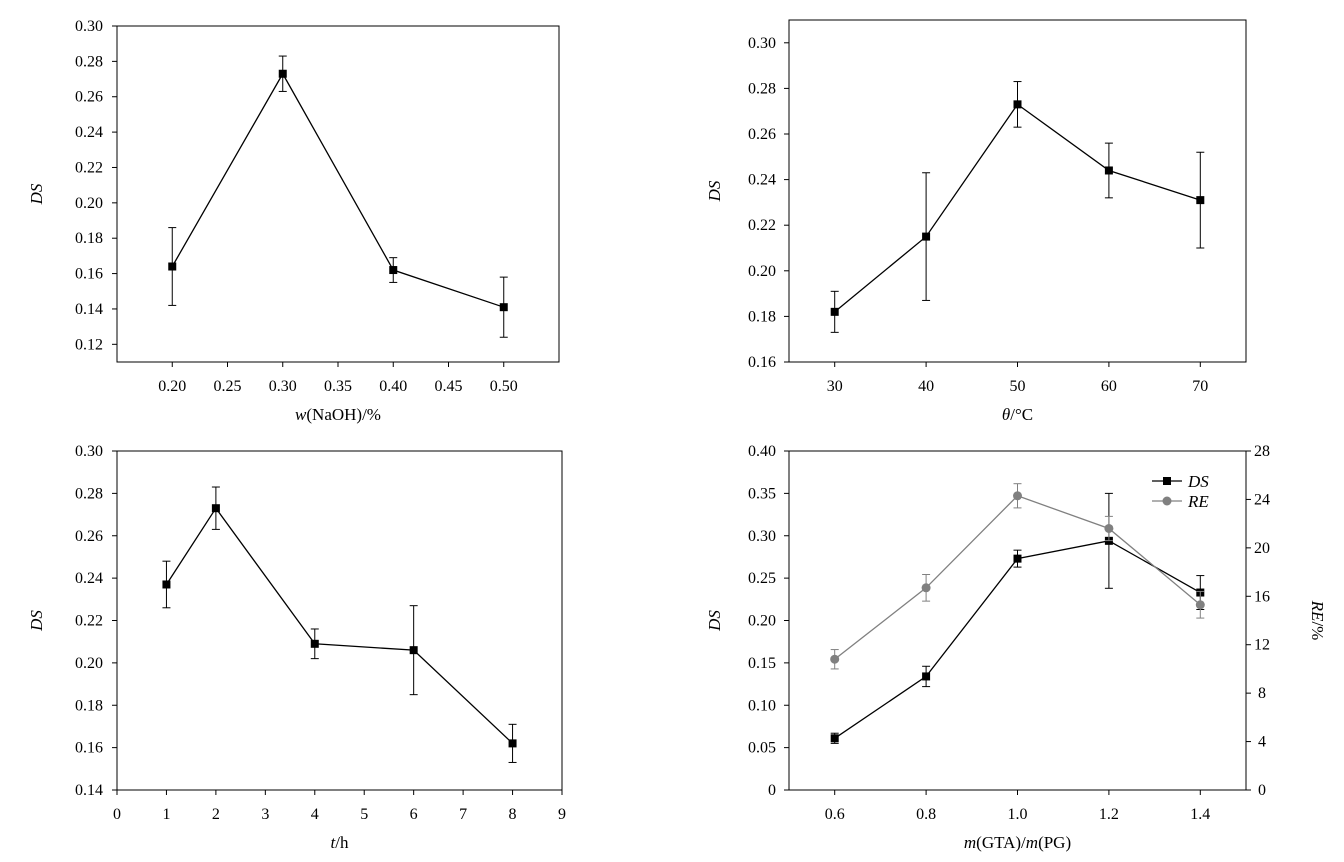 This screenshot has width=1344, height=862. Describe the element at coordinates (1018, 814) in the screenshot. I see `x-tick-label: 1.0` at that location.